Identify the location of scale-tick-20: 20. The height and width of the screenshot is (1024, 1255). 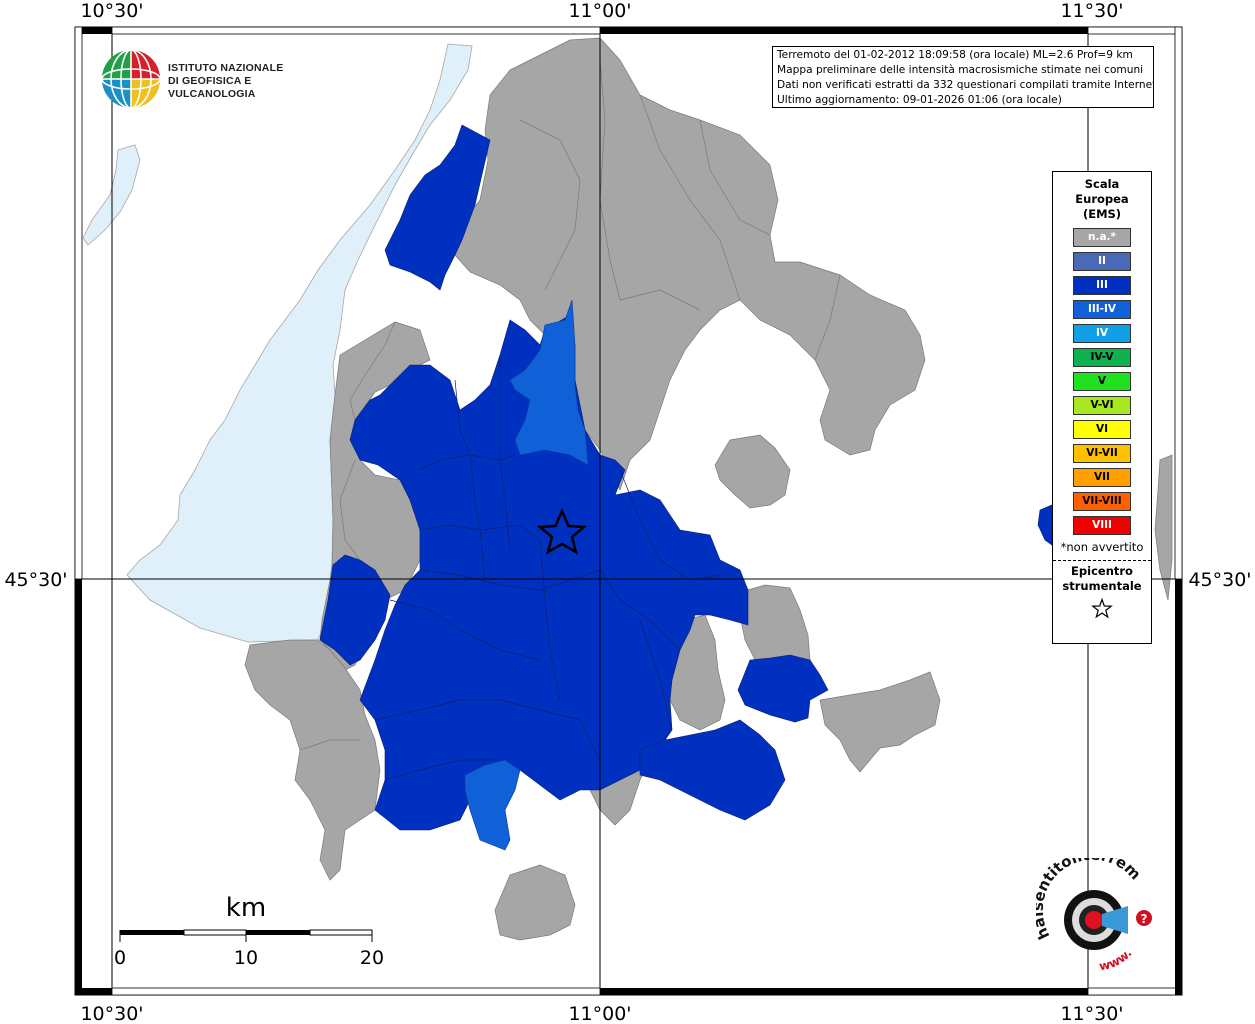
(372, 958).